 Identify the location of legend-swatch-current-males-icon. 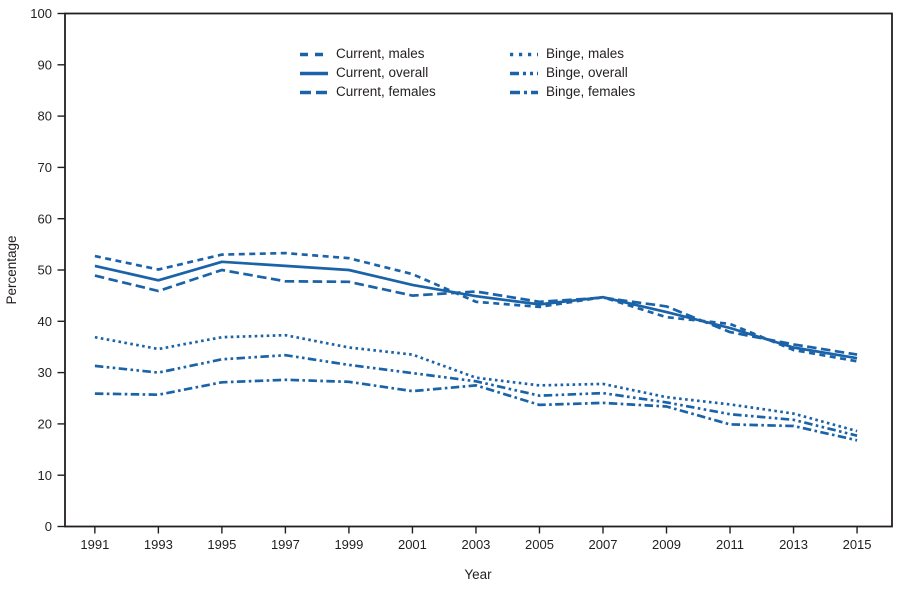
(314, 54).